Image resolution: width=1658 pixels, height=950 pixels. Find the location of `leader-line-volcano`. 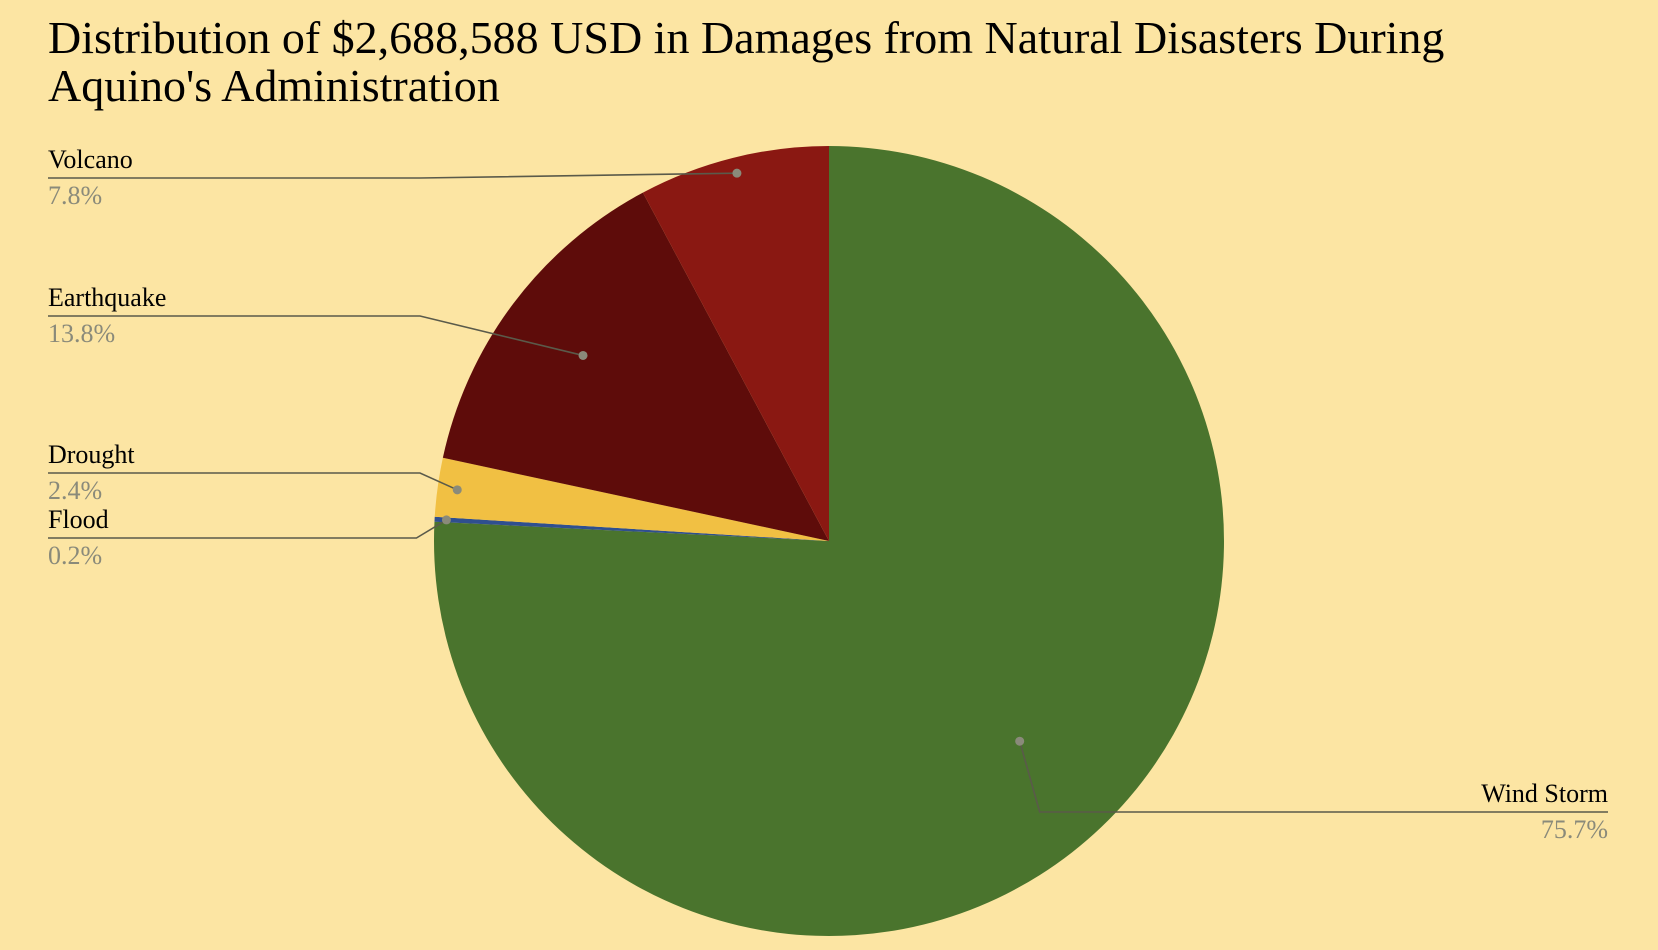

leader-line-volcano is located at coordinates (392, 175).